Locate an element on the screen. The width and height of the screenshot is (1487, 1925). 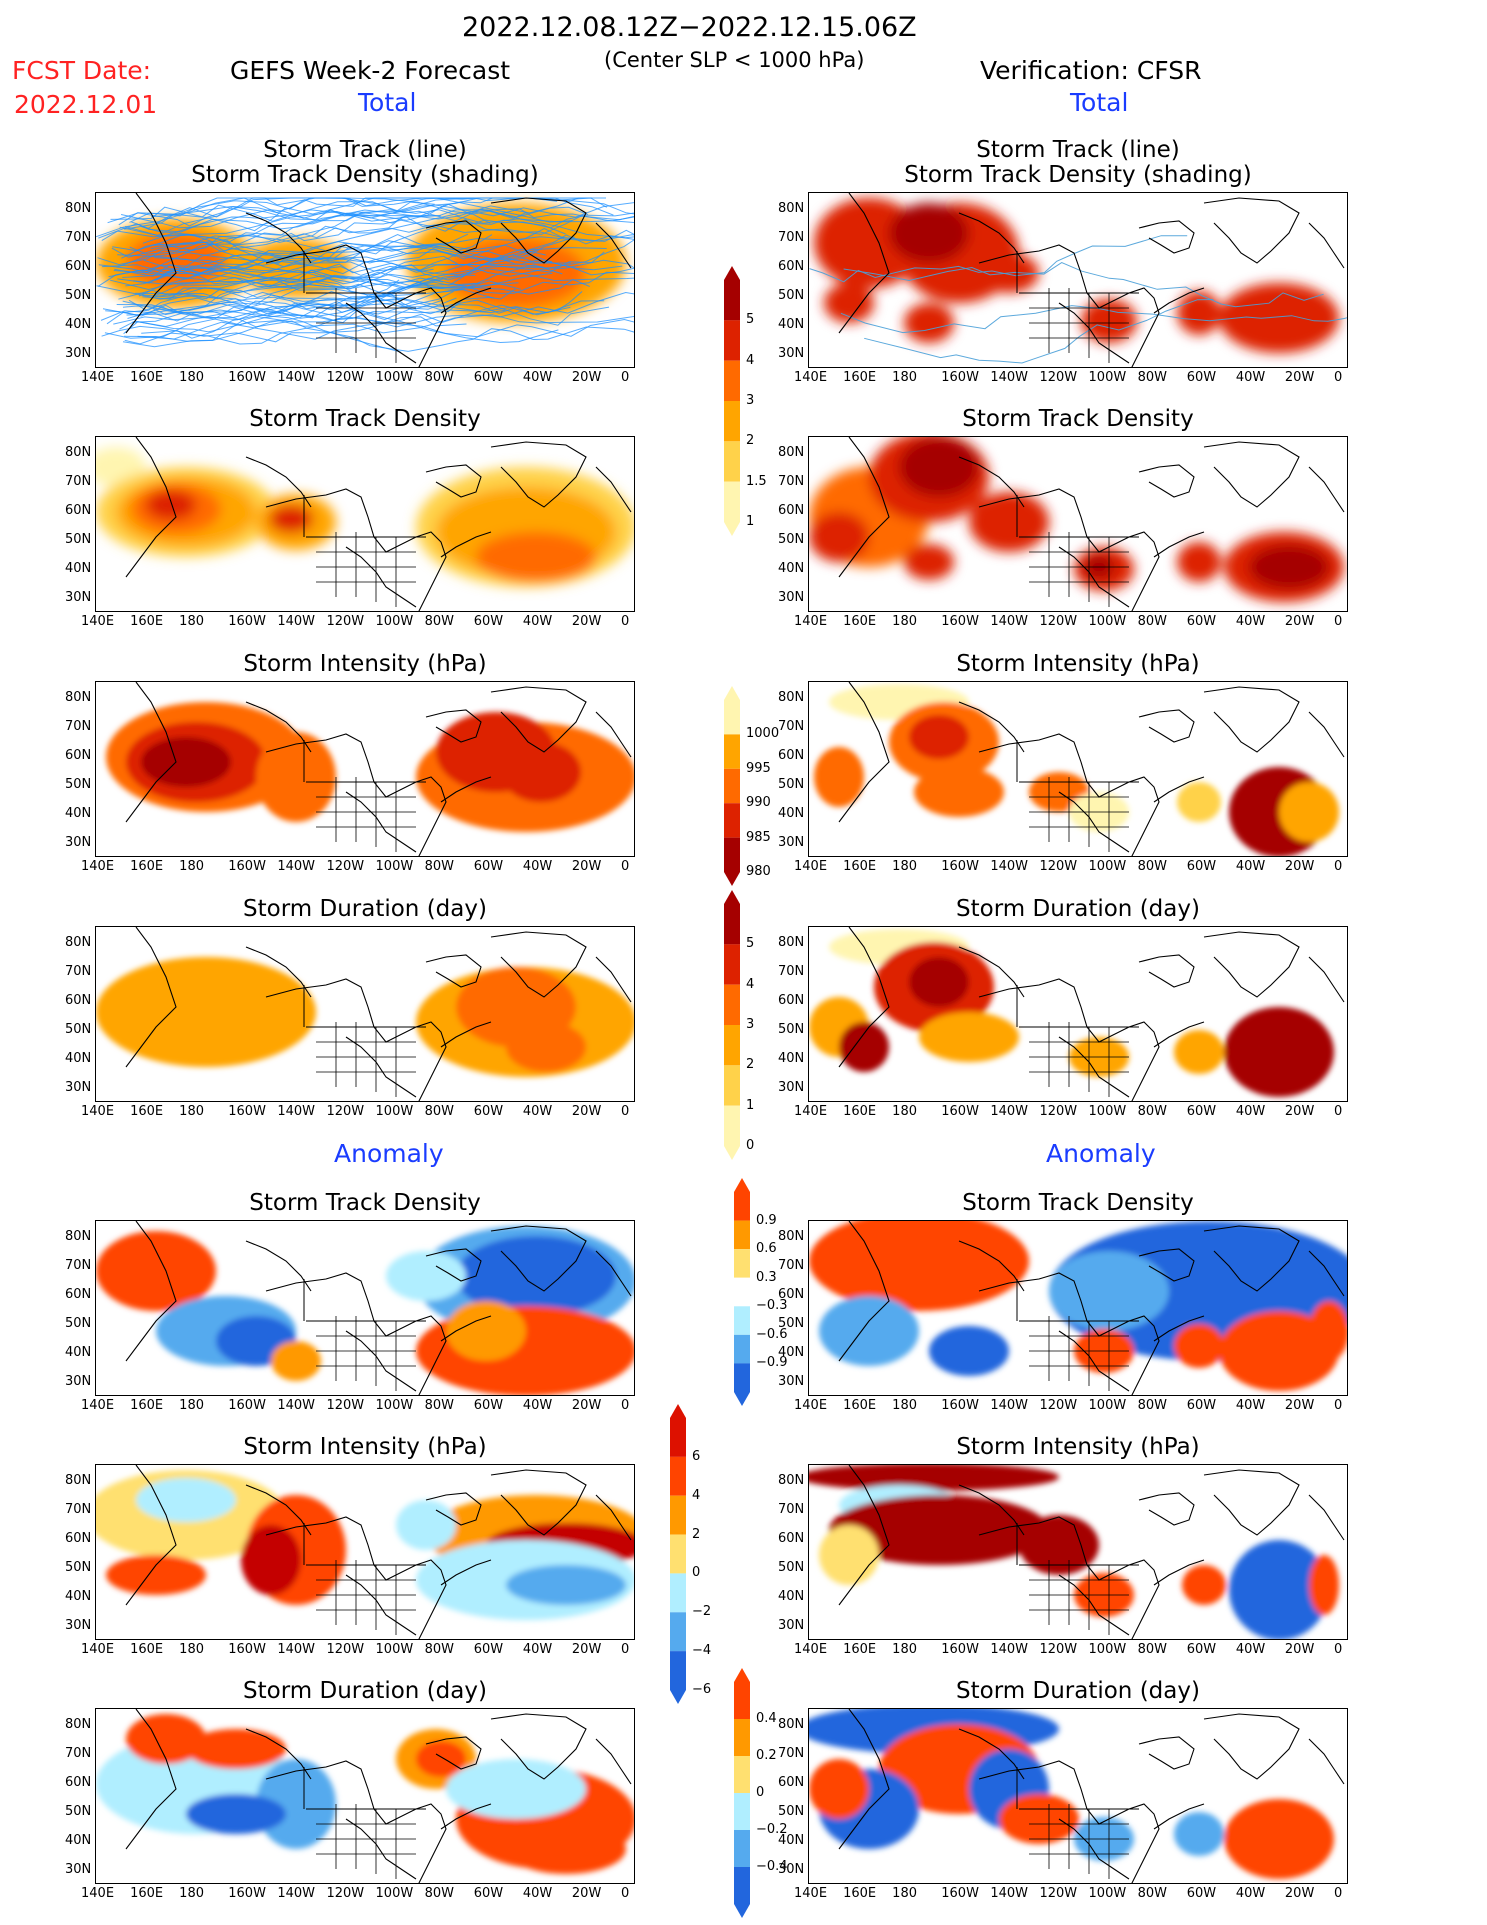
lat-label: 50N is located at coordinates (791, 1567).